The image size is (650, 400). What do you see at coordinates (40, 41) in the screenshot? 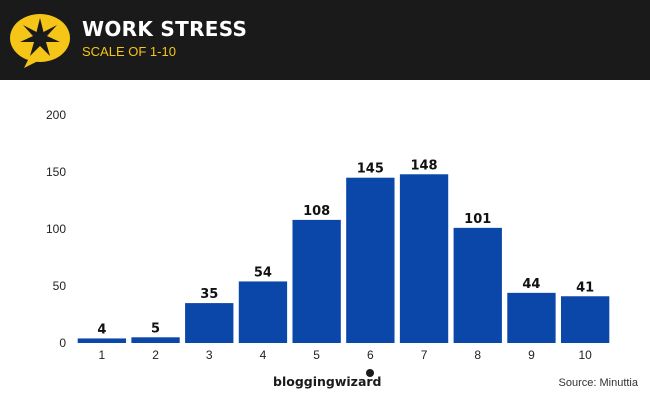
I see `star-burst-speech-bubble-icon` at bounding box center [40, 41].